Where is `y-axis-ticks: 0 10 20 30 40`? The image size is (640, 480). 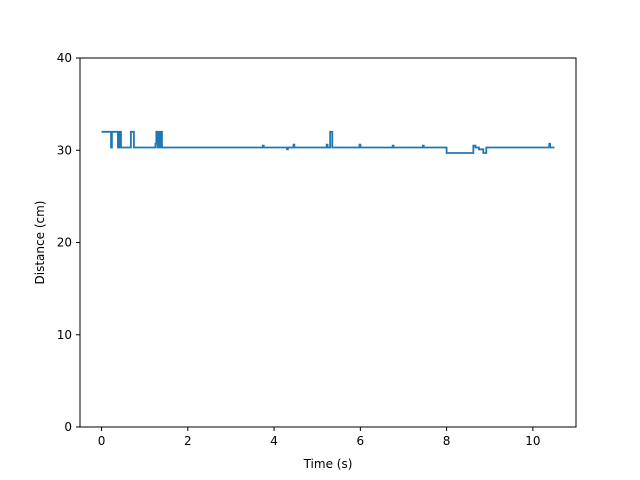
y-axis-ticks: 0 10 20 30 40 is located at coordinates (68, 242).